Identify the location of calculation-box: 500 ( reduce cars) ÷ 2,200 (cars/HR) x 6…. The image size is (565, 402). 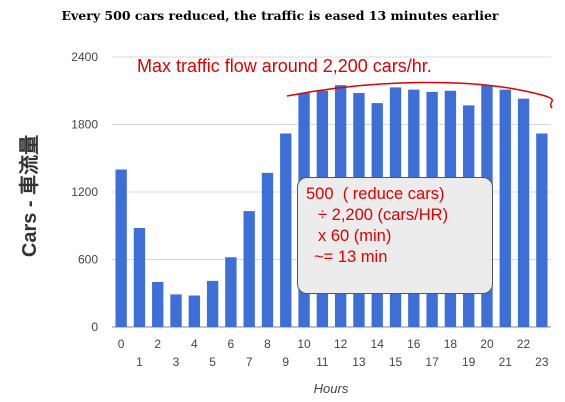
(395, 235).